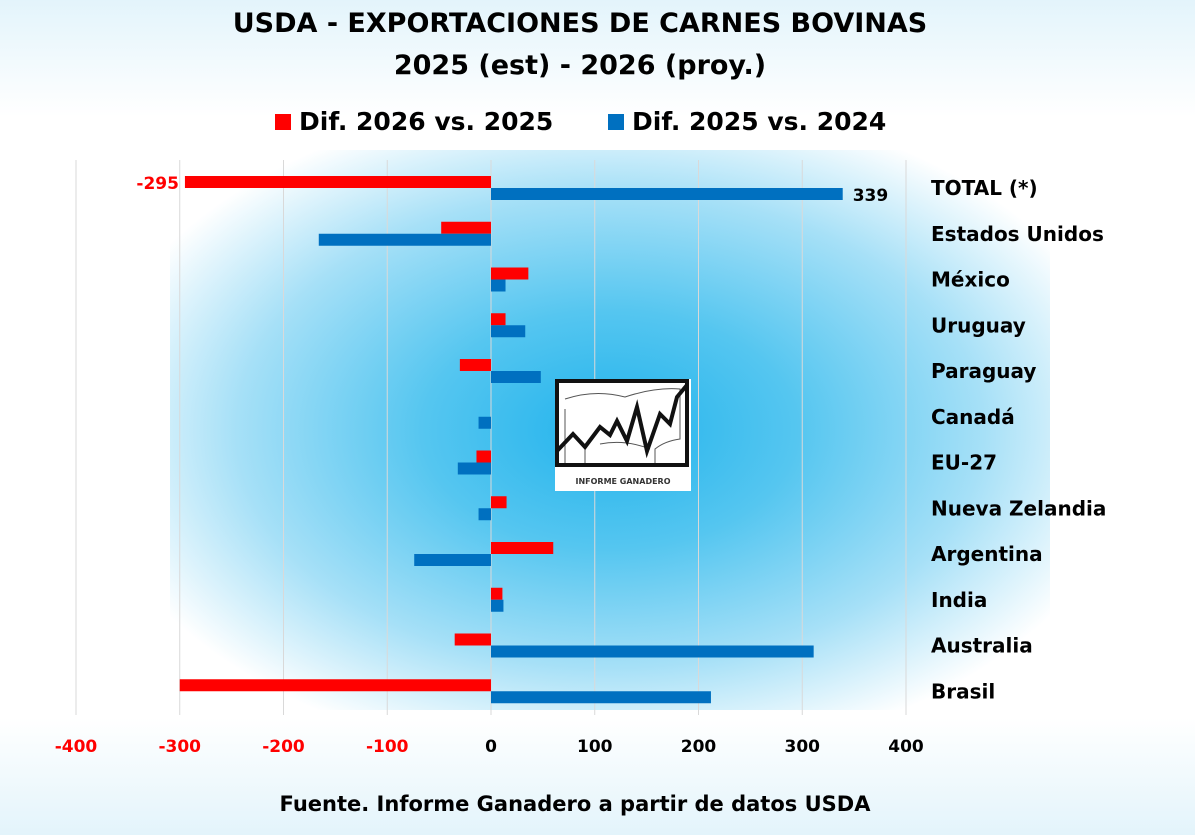 This screenshot has height=835, width=1195. I want to click on data-label: 339, so click(871, 196).